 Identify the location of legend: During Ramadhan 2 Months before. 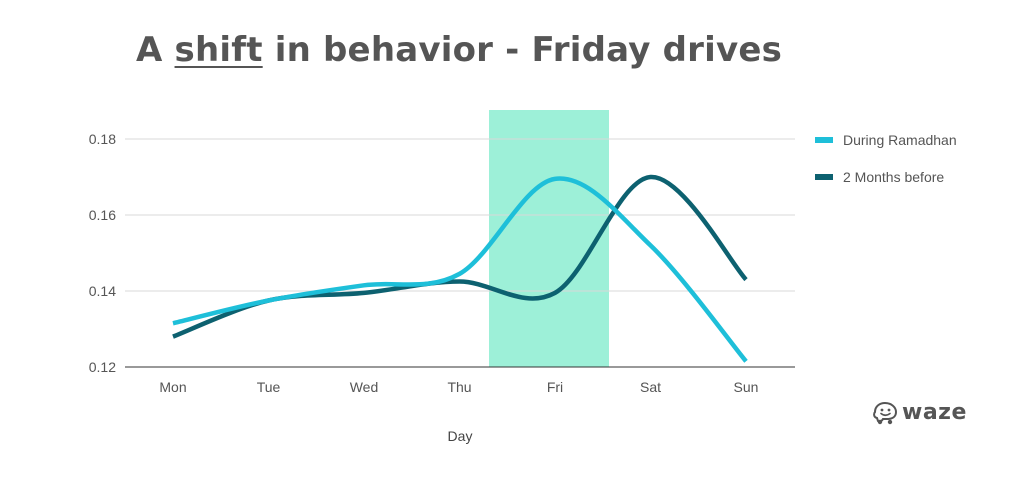
(886, 158).